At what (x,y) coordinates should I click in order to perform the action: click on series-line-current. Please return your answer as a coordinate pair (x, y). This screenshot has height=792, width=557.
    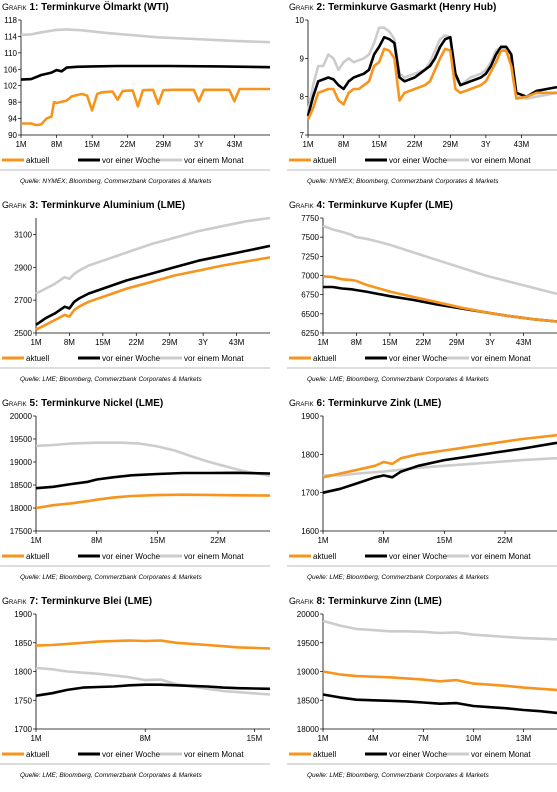
    Looking at the image, I should click on (439, 299).